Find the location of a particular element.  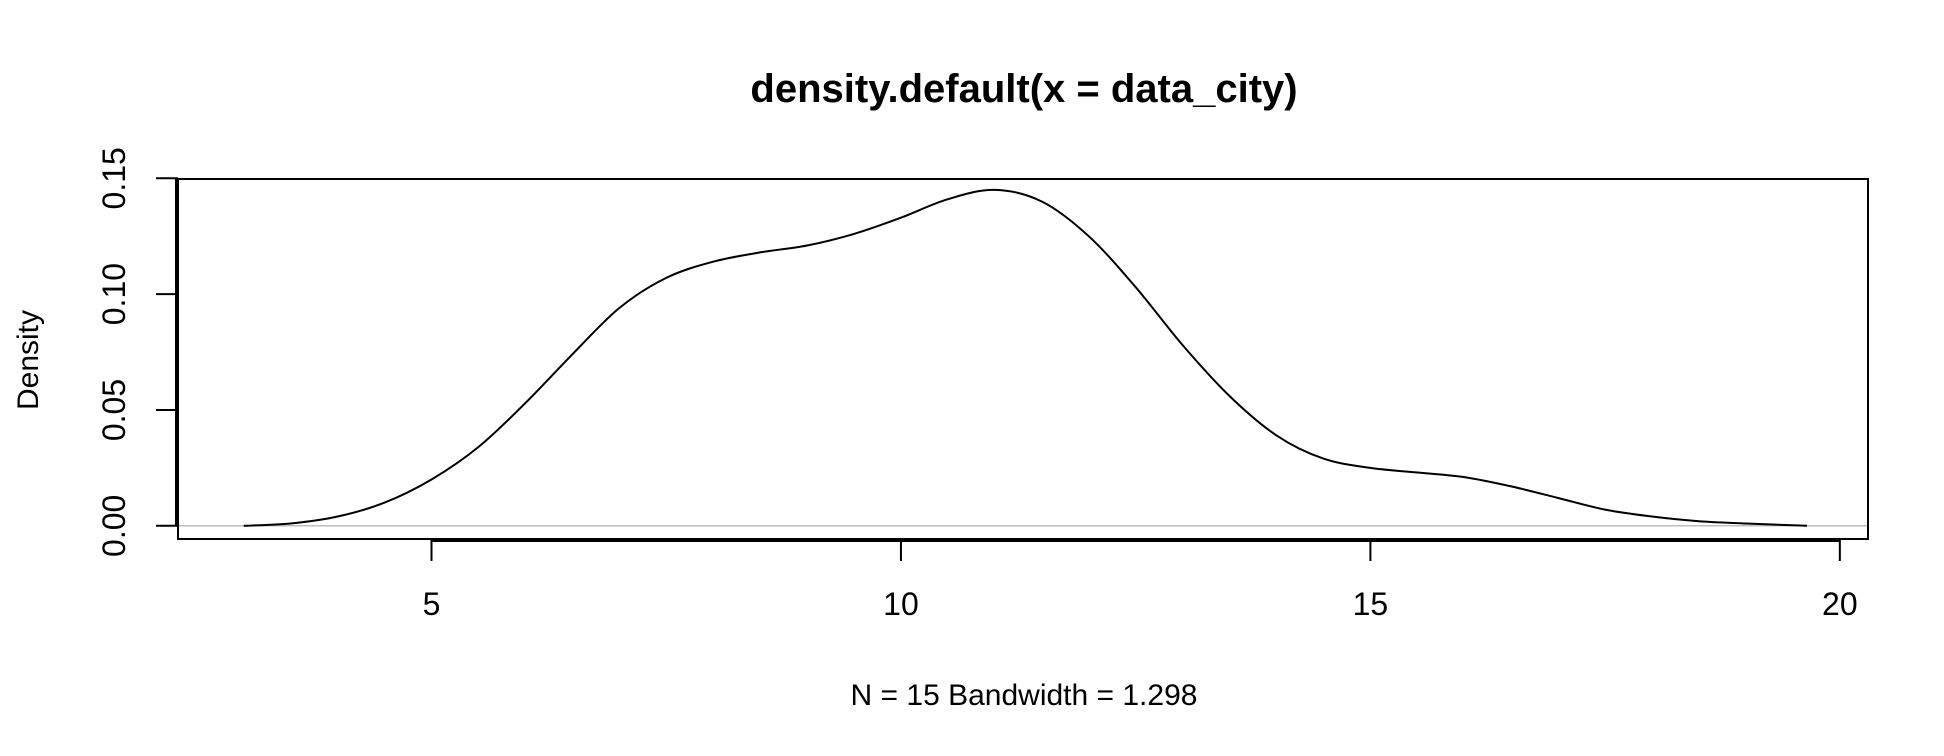

x-tick-label: 15 is located at coordinates (1371, 604).